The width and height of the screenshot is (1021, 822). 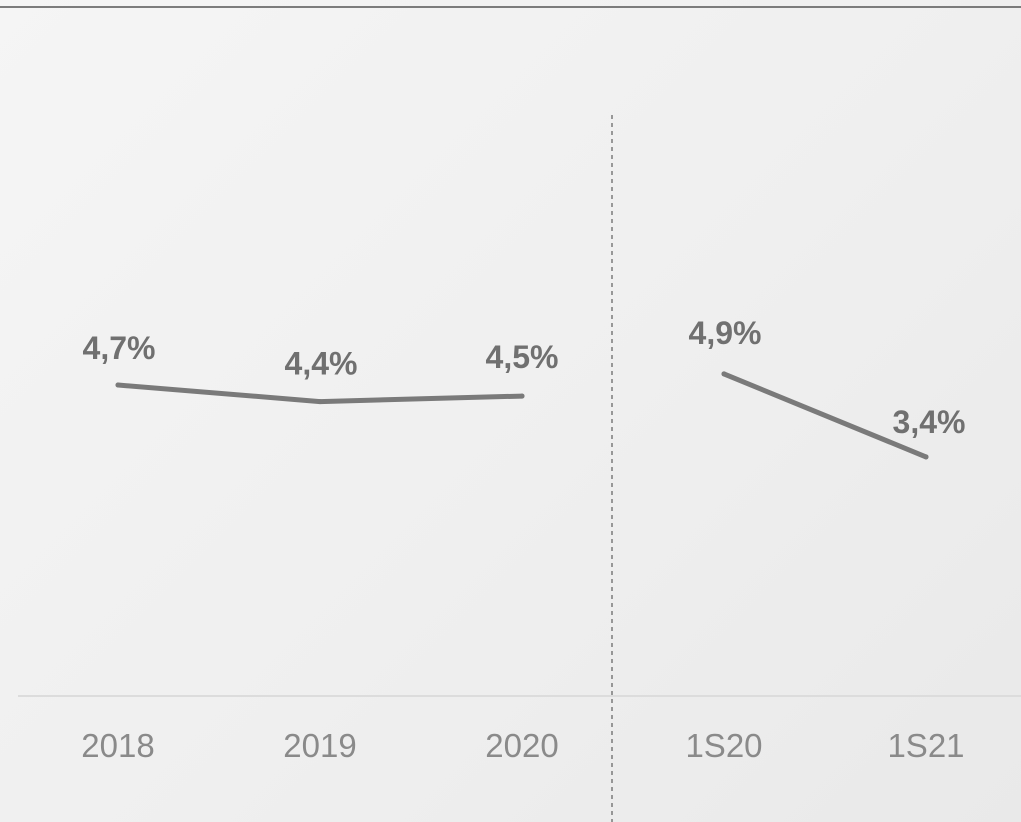 I want to click on data-label-1S21: 3,4%, so click(x=929, y=422).